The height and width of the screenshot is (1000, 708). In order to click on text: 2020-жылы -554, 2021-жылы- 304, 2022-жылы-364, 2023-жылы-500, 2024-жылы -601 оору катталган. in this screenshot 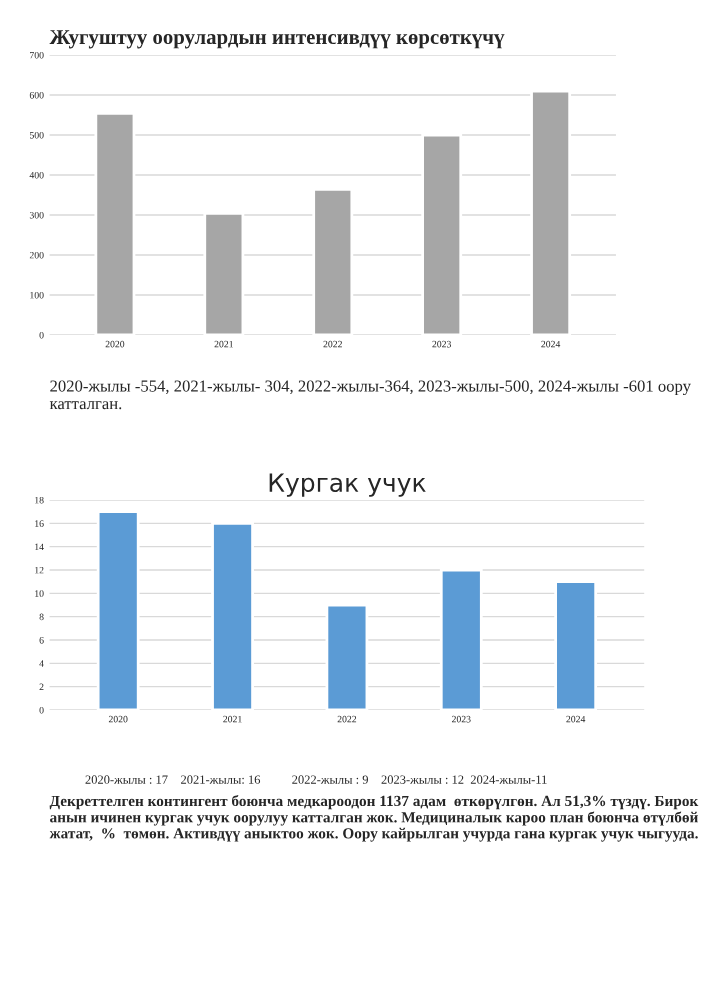, I will do `click(370, 395)`.